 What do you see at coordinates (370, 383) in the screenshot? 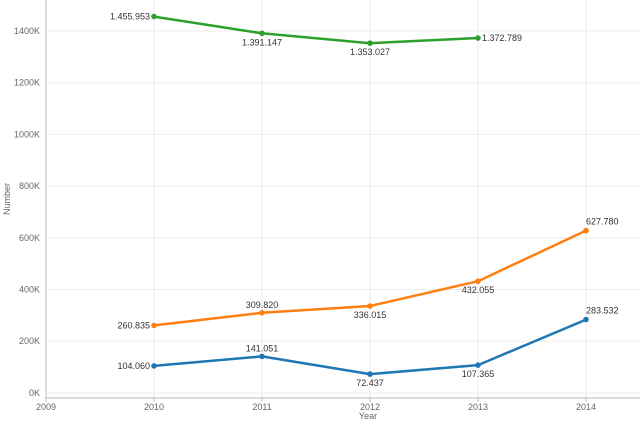
I see `data-label: 72.437` at bounding box center [370, 383].